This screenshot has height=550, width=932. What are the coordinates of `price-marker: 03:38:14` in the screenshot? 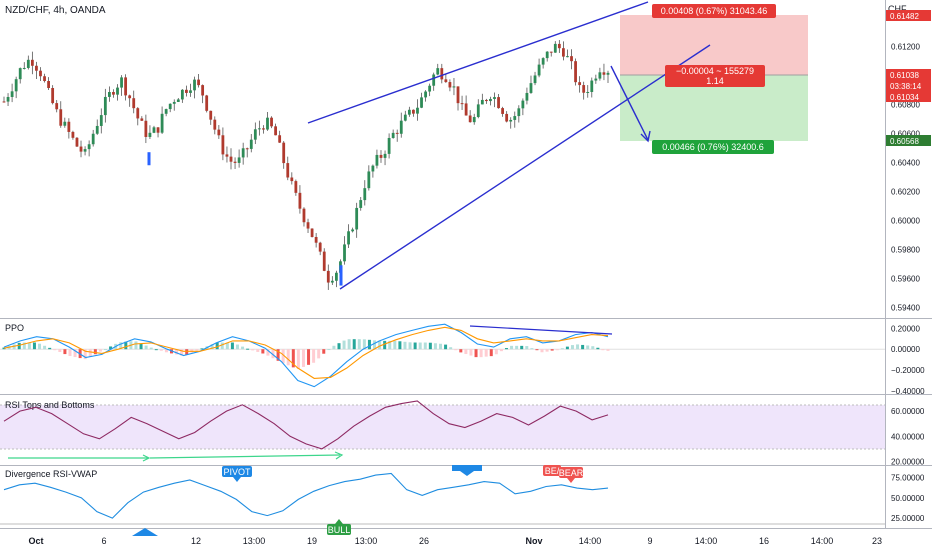 It's located at (908, 85).